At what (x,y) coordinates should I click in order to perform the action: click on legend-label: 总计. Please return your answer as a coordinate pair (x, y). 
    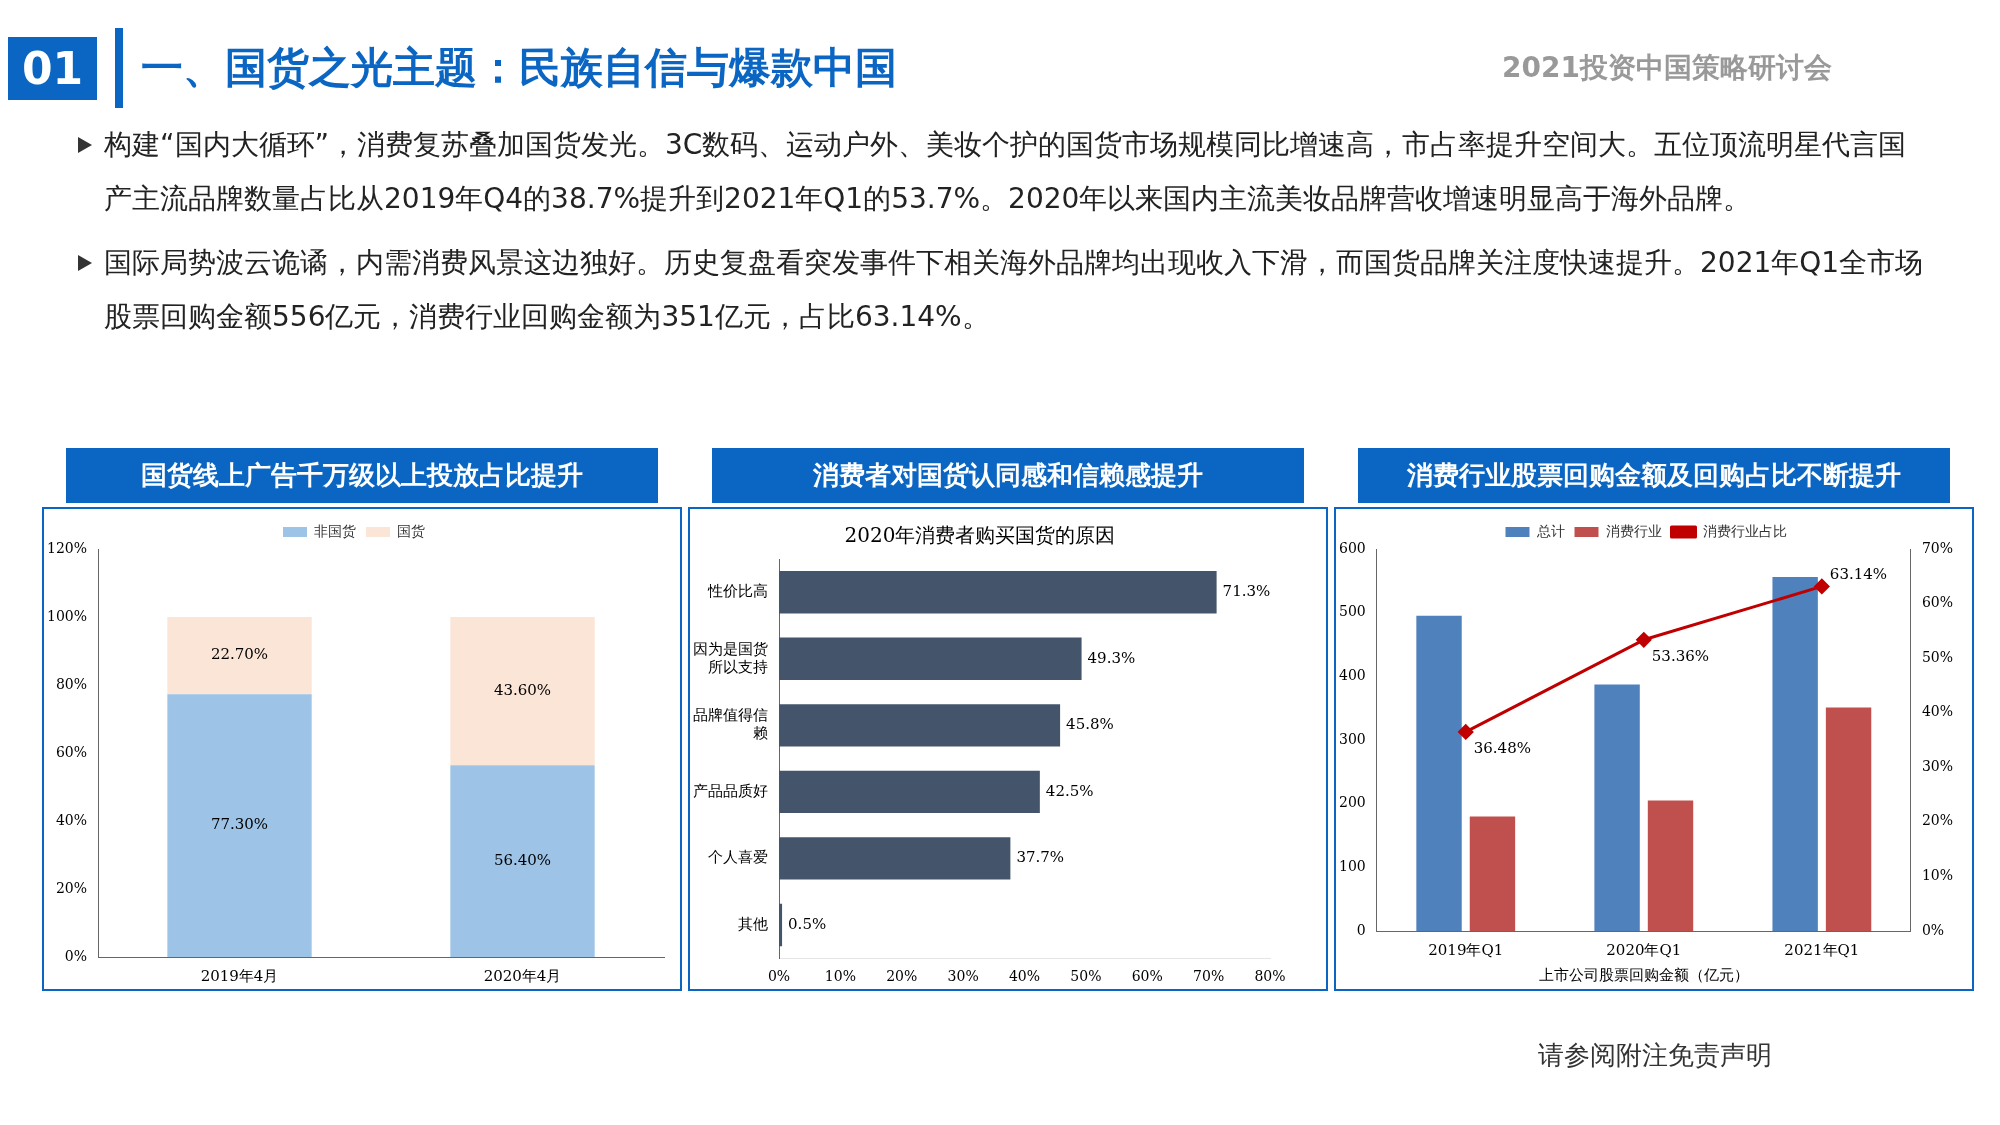
    Looking at the image, I should click on (1550, 530).